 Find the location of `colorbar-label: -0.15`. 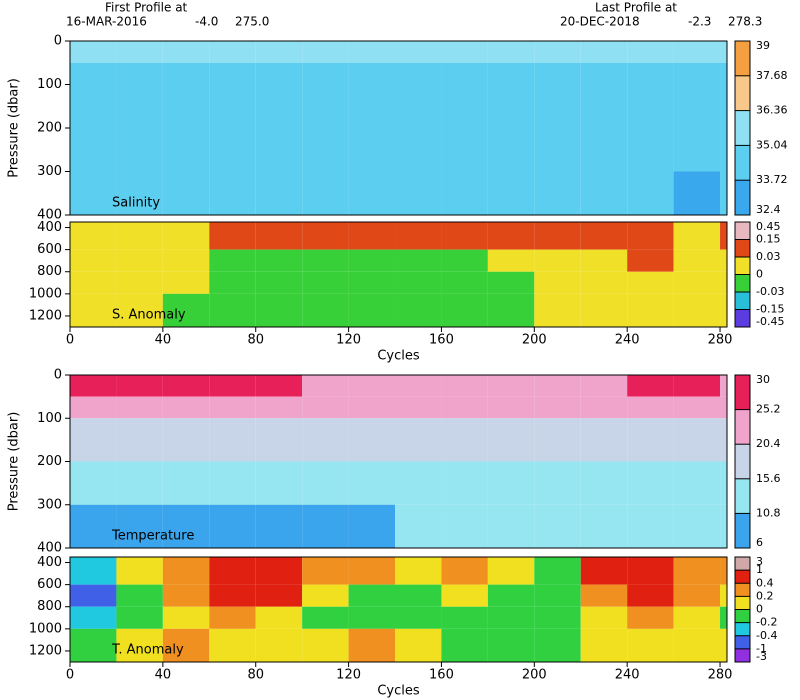

colorbar-label: -0.15 is located at coordinates (770, 309).